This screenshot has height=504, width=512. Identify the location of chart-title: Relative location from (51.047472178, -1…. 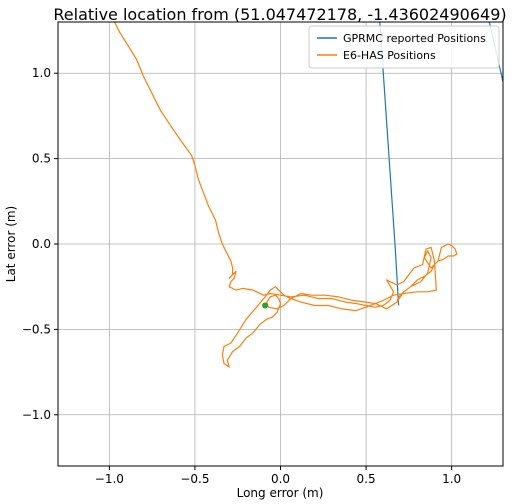
(279, 14).